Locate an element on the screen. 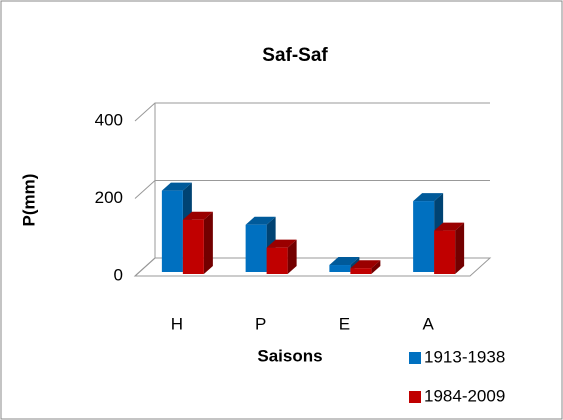 This screenshot has height=420, width=563. legend-label: 1984-2009 is located at coordinates (464, 395).